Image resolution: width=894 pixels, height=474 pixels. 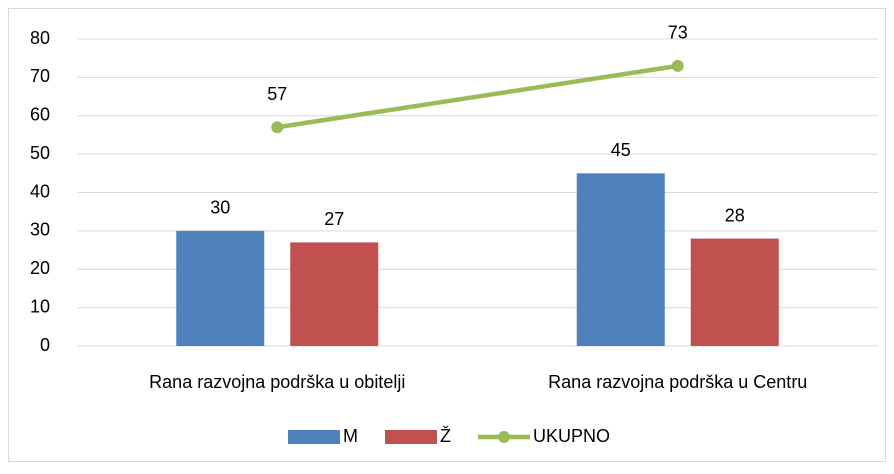 I want to click on data-label: 30, so click(x=220, y=208).